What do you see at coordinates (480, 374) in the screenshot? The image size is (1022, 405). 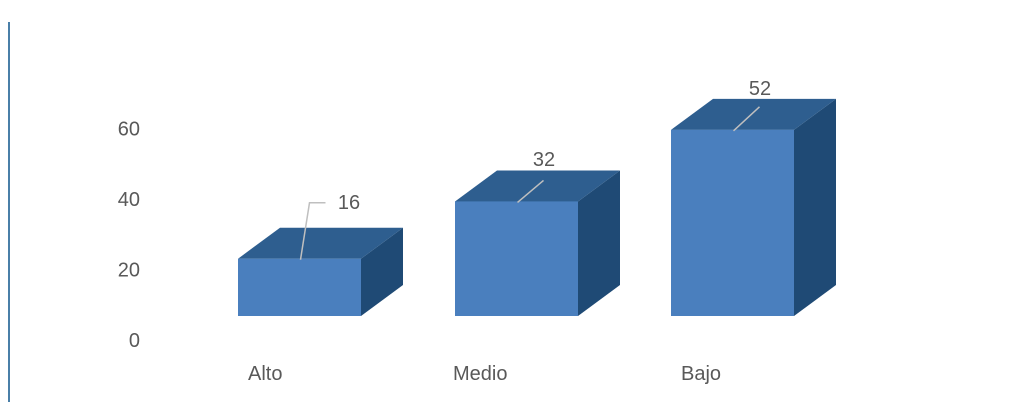 I see `category-label-medio: Medio` at bounding box center [480, 374].